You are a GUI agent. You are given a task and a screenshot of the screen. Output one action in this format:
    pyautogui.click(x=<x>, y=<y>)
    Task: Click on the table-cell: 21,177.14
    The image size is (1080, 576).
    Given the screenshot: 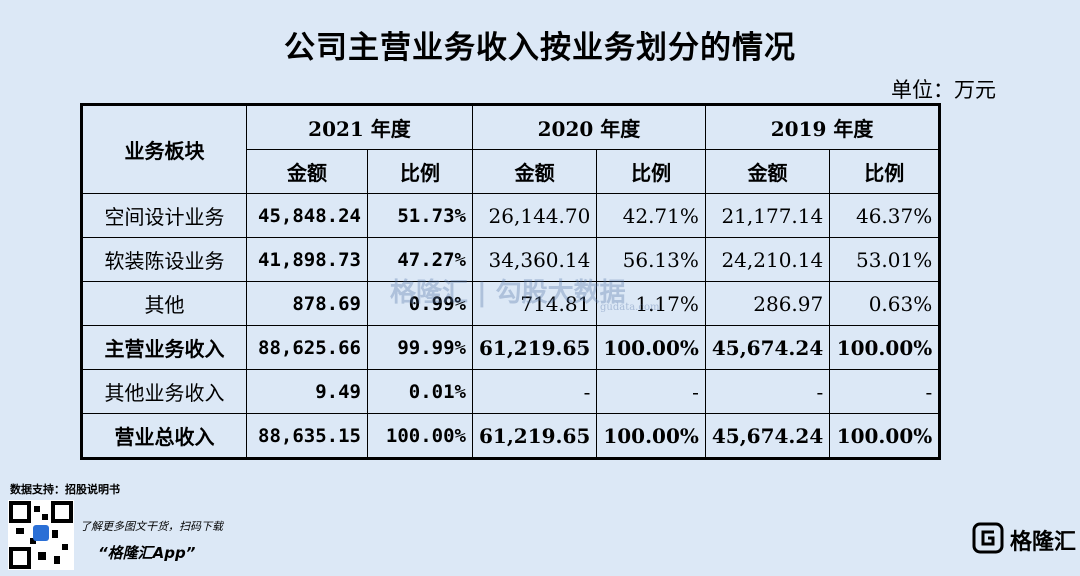 What is the action you would take?
    pyautogui.click(x=767, y=215)
    